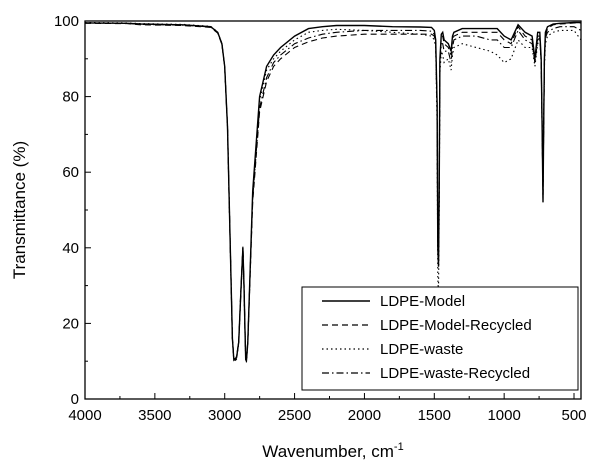 The width and height of the screenshot is (589, 465). Describe the element at coordinates (66, 21) in the screenshot. I see `y-tick-label-100: 100` at that location.